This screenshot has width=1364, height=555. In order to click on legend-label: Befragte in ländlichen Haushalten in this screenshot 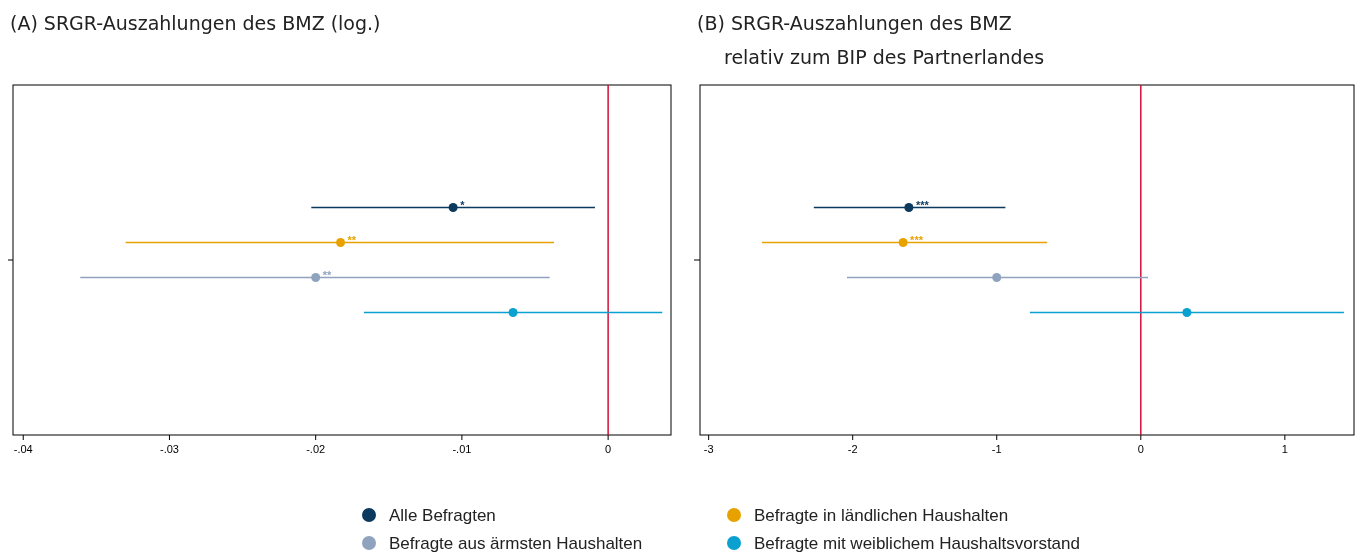, I will do `click(881, 515)`.